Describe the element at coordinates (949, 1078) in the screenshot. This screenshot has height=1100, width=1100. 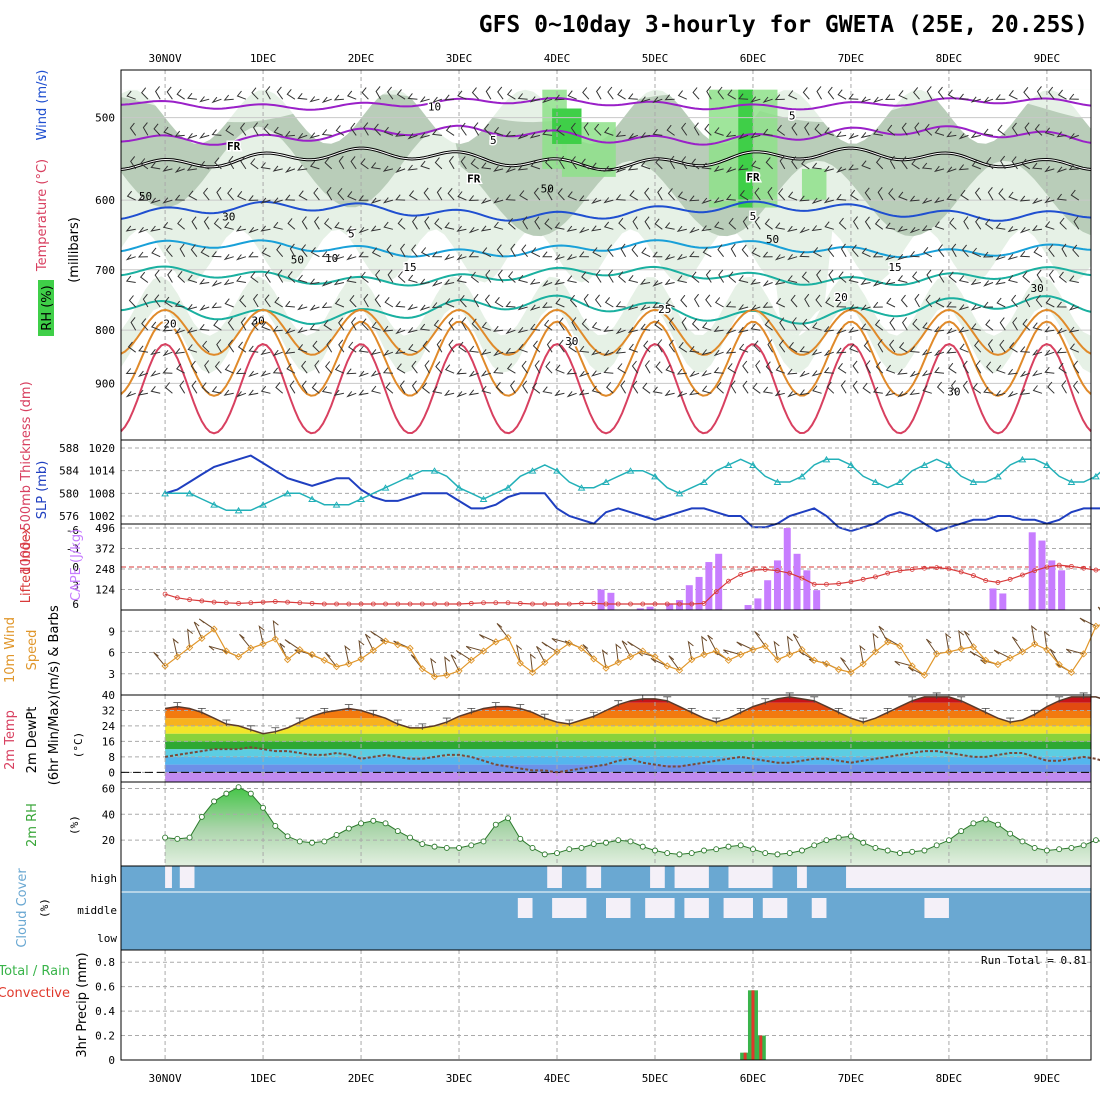
I see `date-label-bottom: 8DEC` at that location.